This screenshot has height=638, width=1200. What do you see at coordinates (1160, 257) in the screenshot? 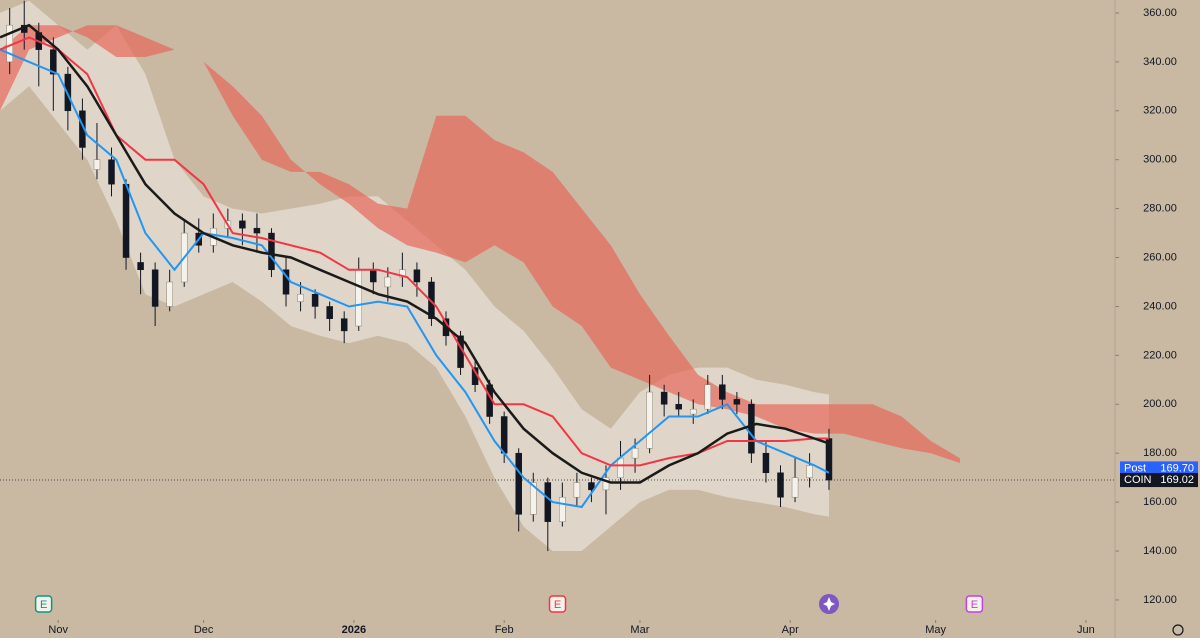
I see `y-tick-label: 260.00` at bounding box center [1160, 257].